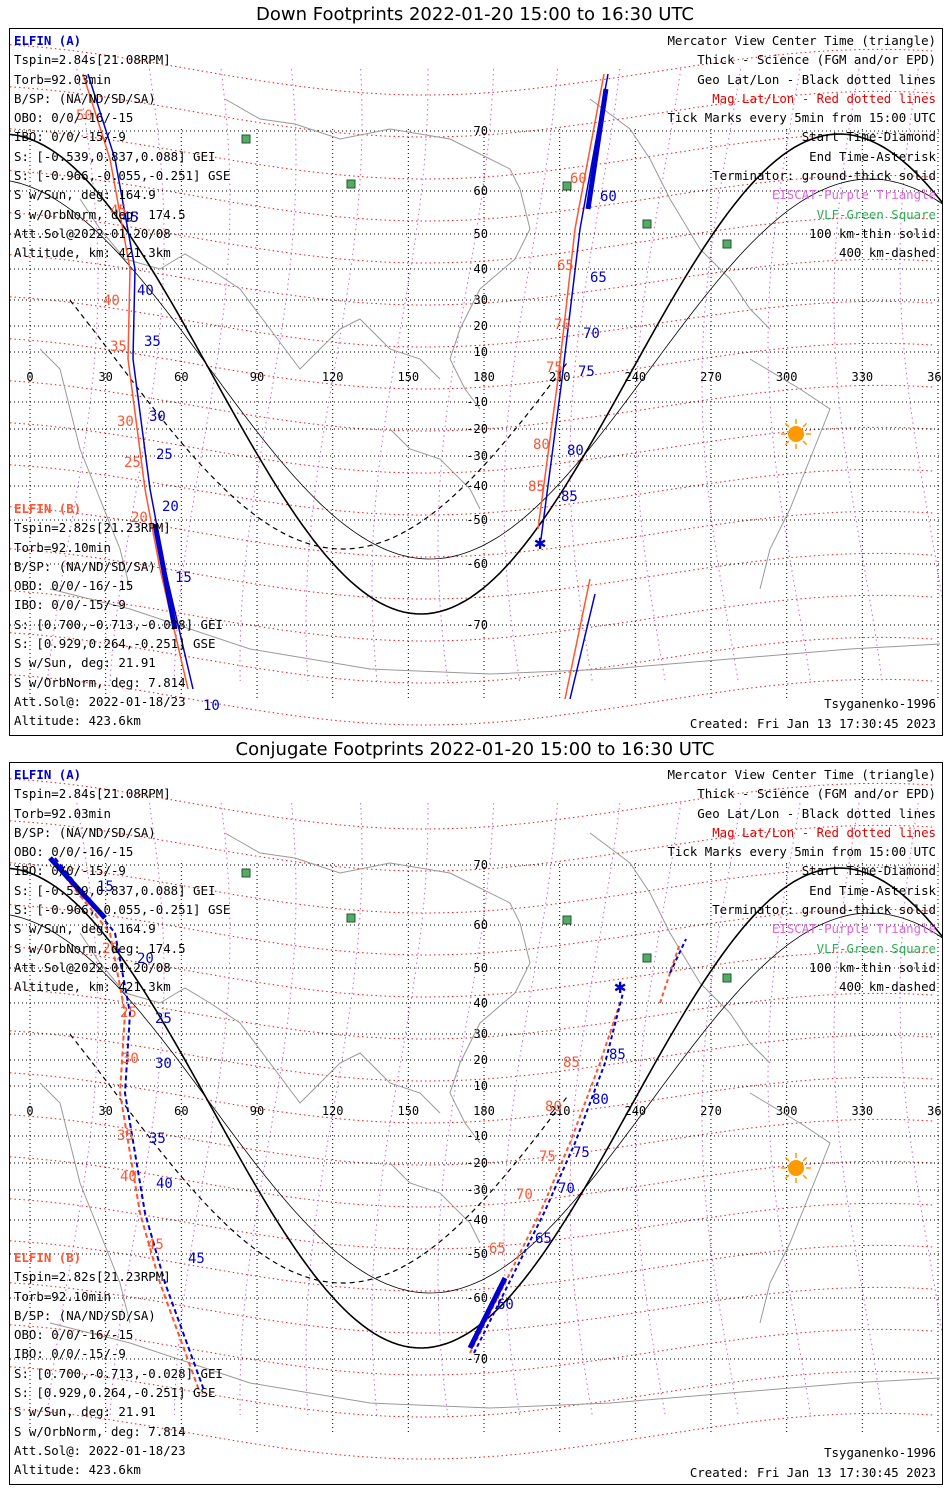  I want to click on lon-label: 90, so click(257, 1111).